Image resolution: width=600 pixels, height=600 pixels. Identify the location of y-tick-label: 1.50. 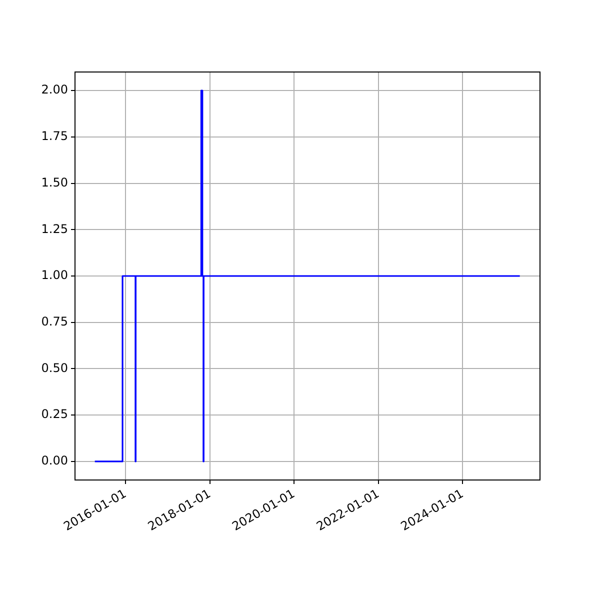
(54, 182).